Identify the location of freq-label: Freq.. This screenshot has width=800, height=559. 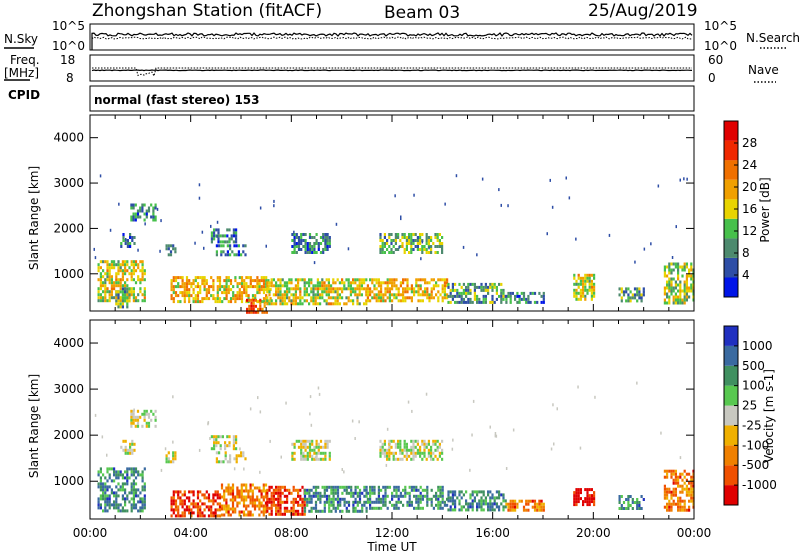
(25, 60).